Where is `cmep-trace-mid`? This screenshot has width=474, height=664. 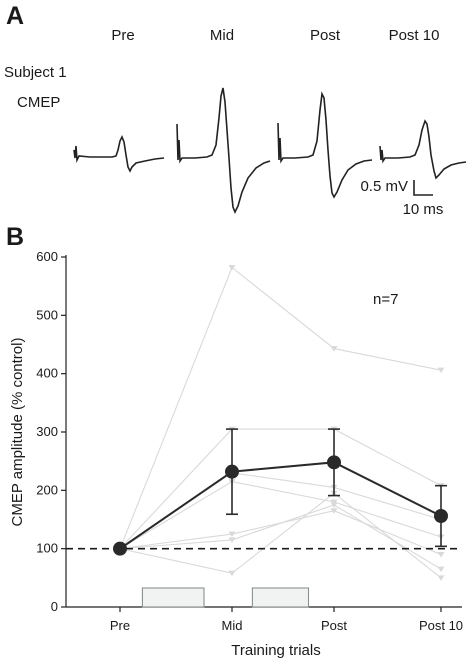 cmep-trace-mid is located at coordinates (223, 150).